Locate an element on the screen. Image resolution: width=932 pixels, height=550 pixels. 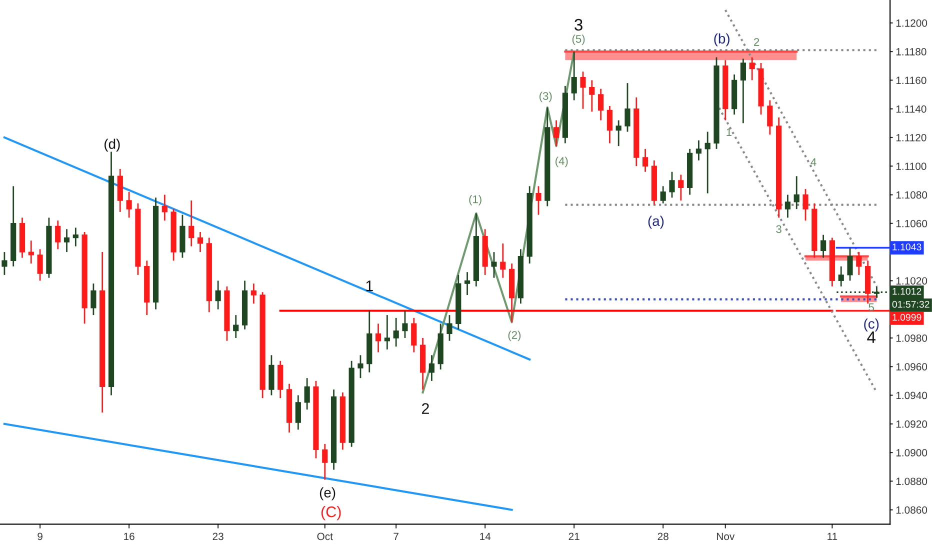
annotation: (c) is located at coordinates (871, 325).